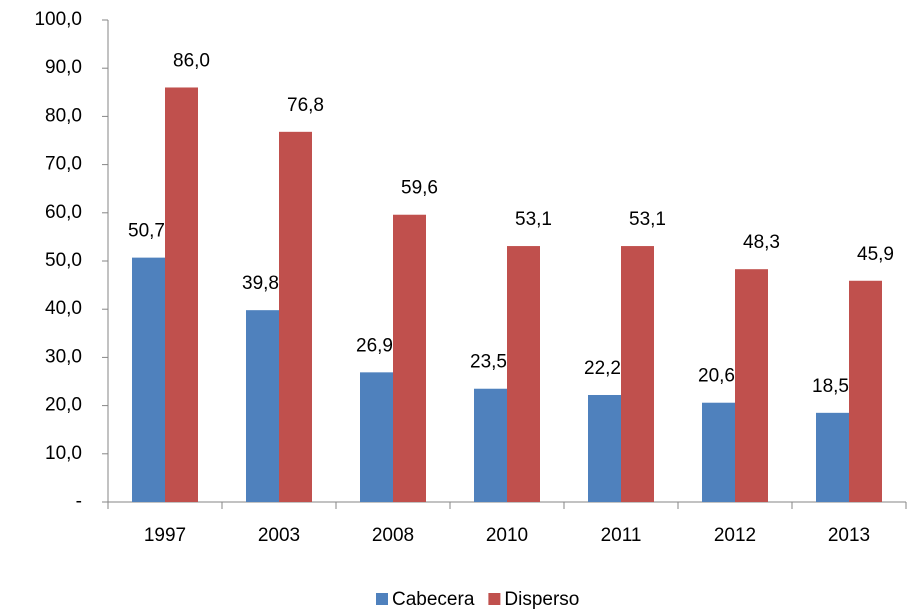  I want to click on x-tick-label: 2011, so click(621, 535).